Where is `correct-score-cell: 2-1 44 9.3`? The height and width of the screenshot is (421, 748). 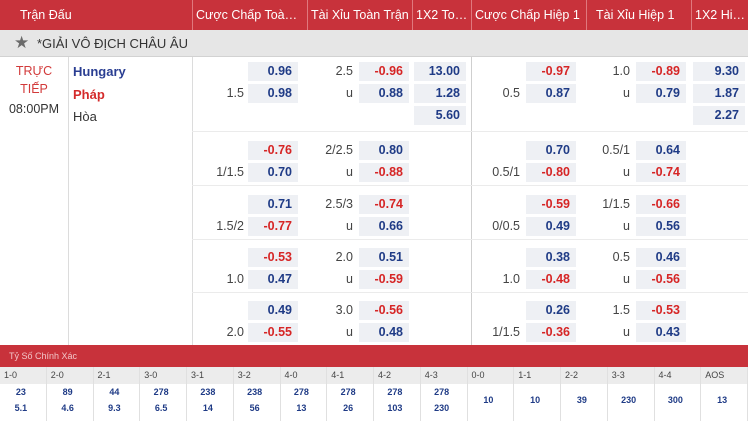
correct-score-cell: 2-1 44 9.3 is located at coordinates (117, 394).